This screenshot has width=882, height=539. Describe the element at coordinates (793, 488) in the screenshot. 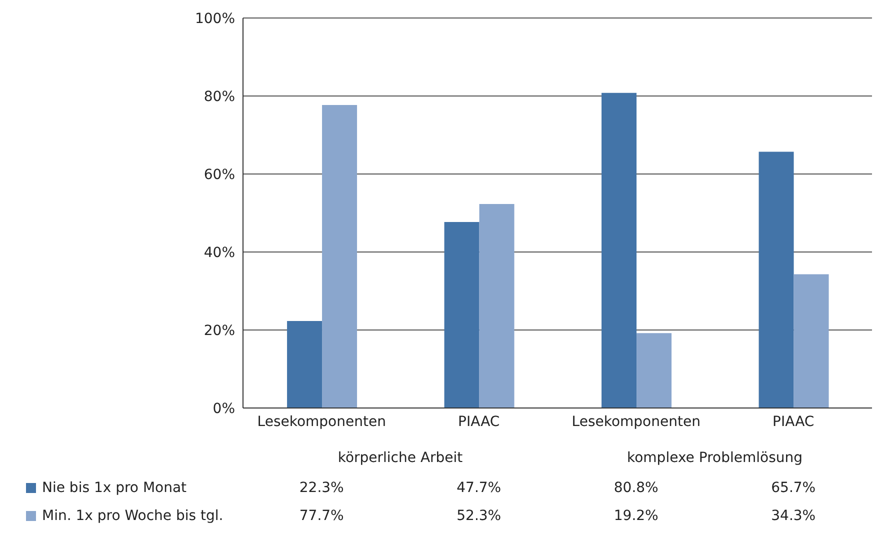

I see `data-label: 65.7%` at that location.